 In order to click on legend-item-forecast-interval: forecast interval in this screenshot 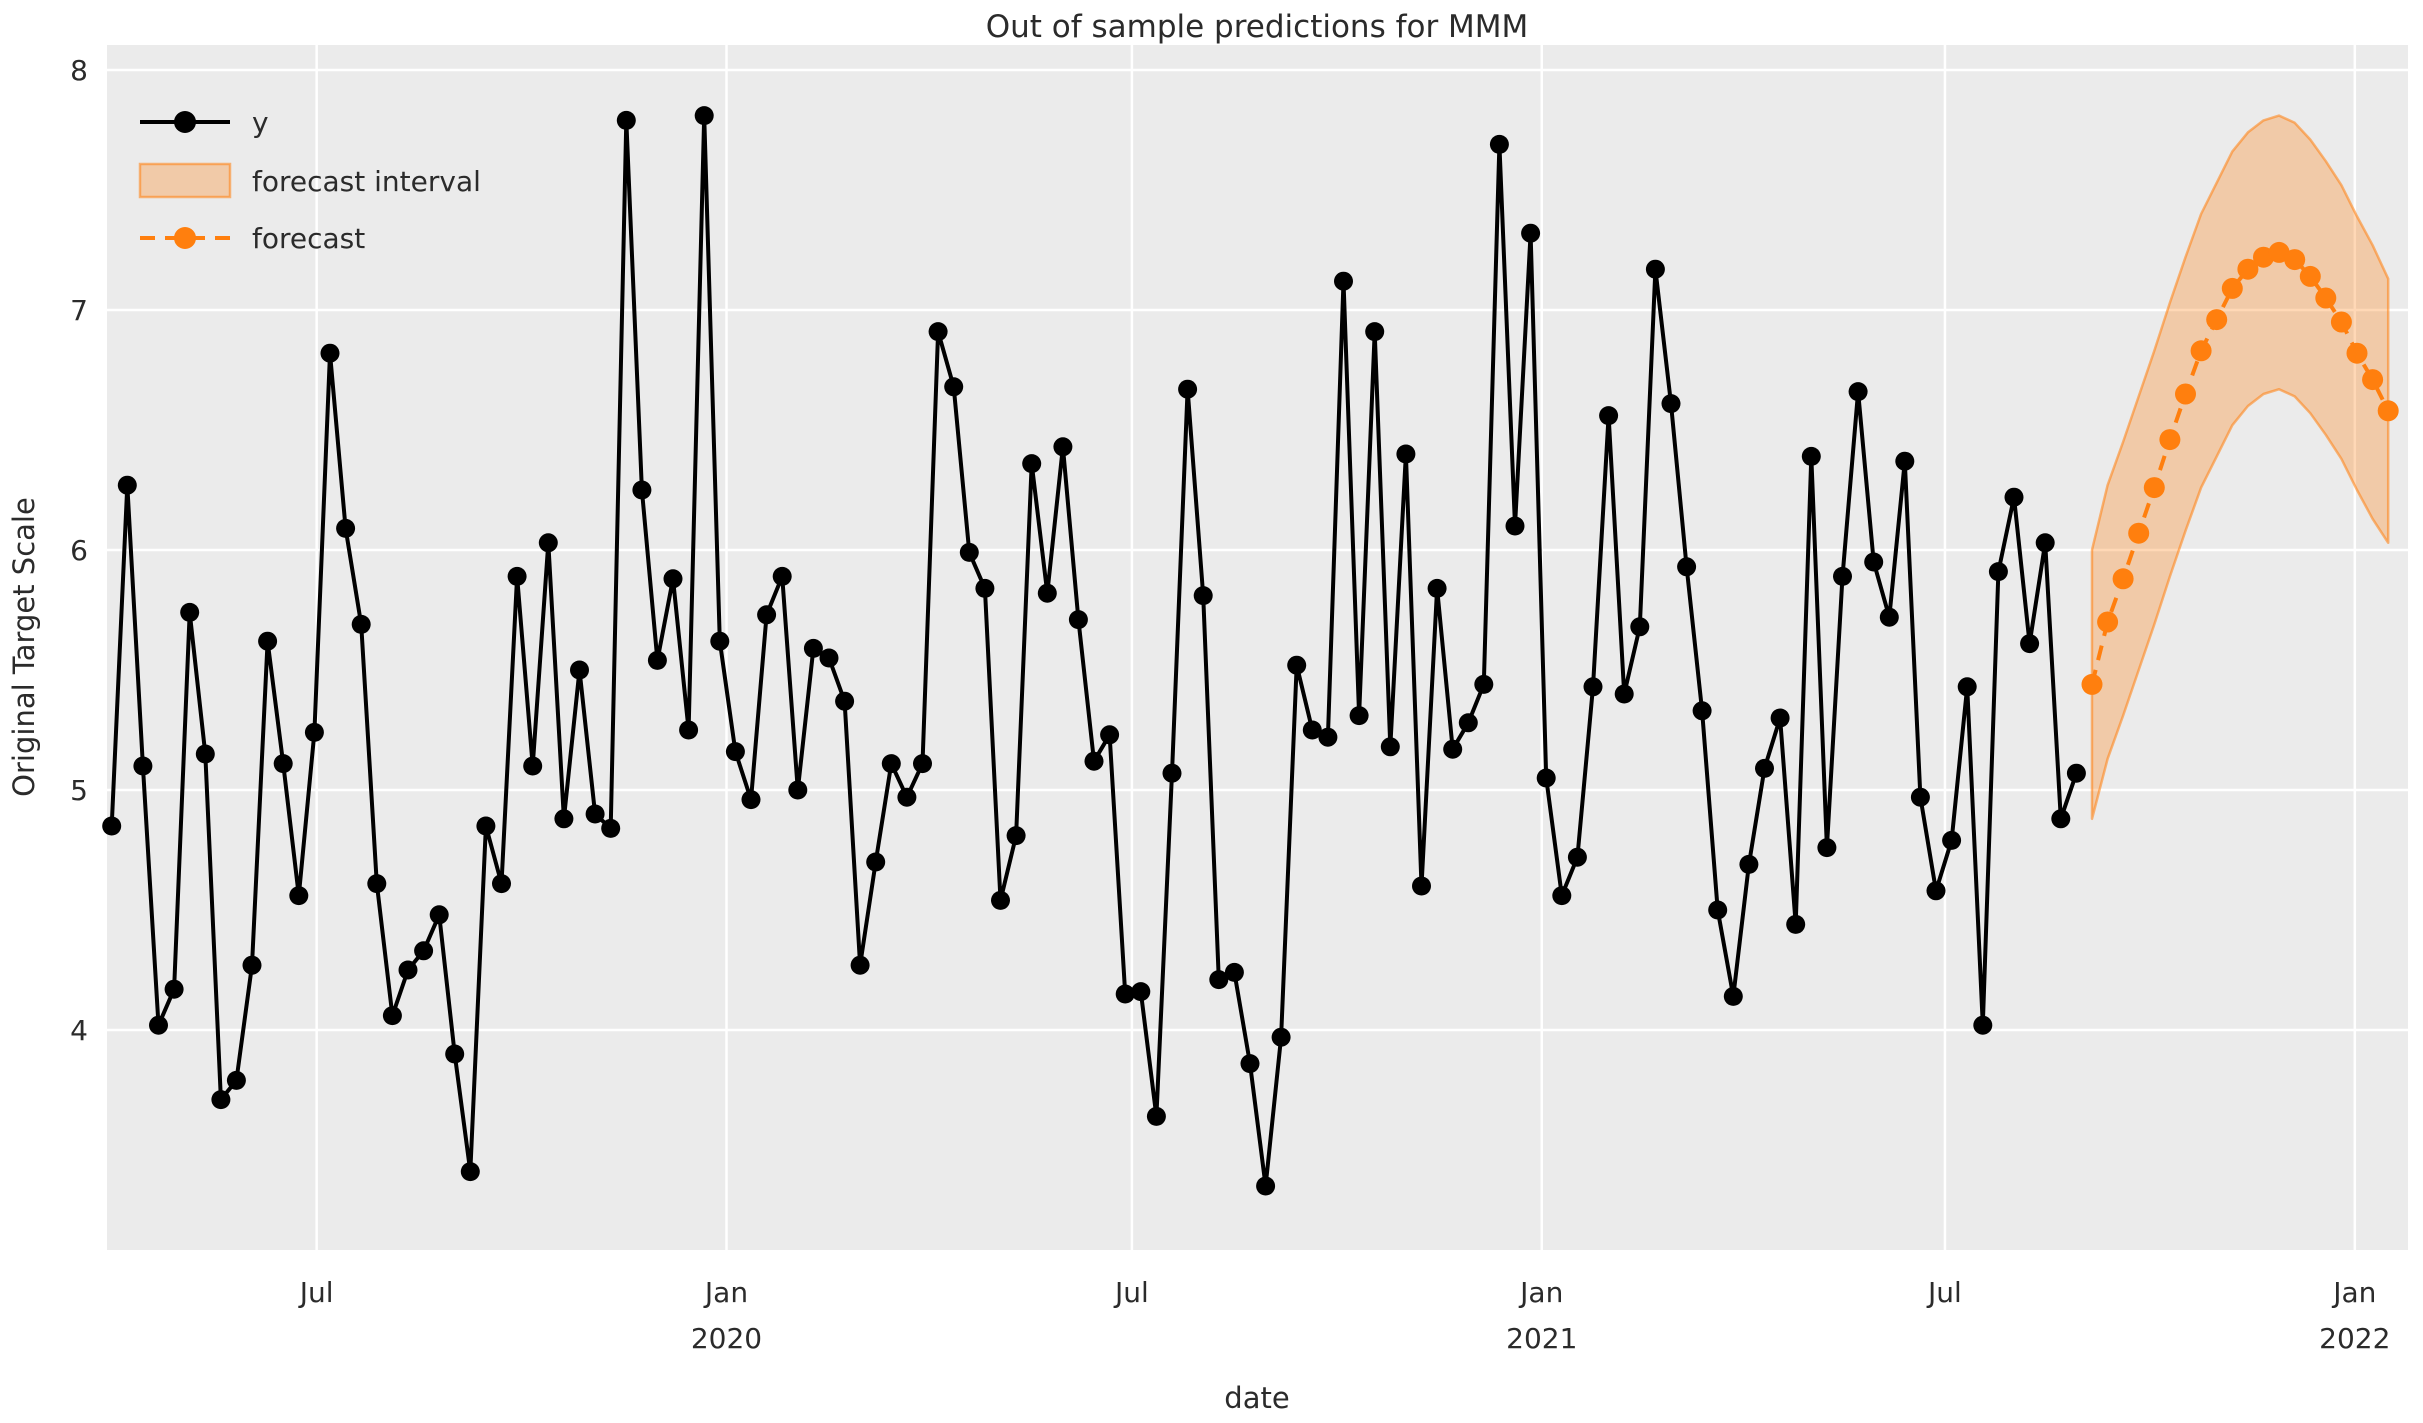, I will do `click(309, 180)`.